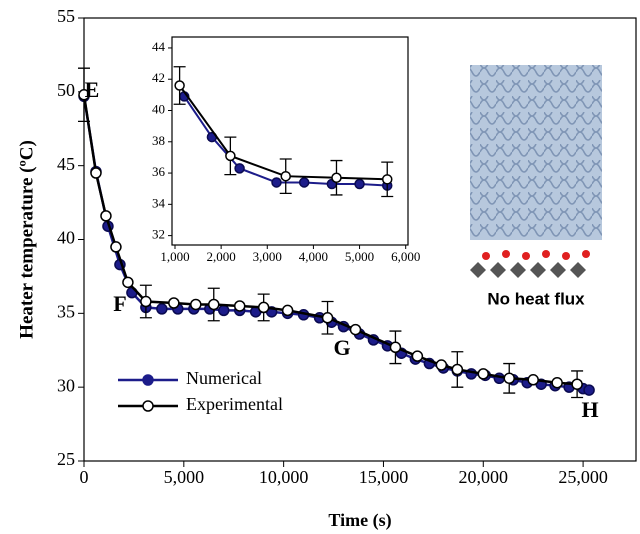  Describe the element at coordinates (174, 256) in the screenshot. I see `x-tick-label: 1,000` at that location.